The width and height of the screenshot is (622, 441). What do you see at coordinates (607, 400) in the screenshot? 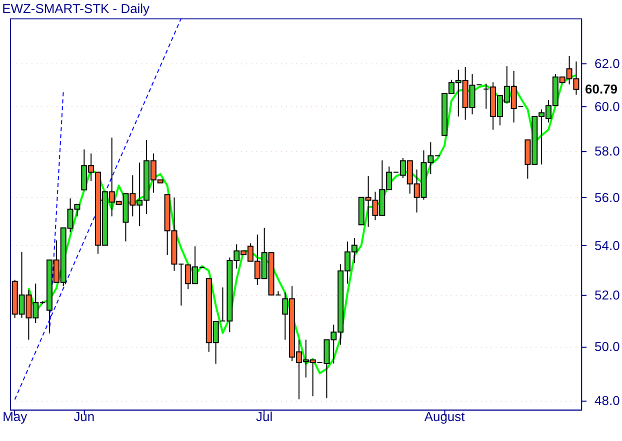
I see `y-tick-label: 48.0` at bounding box center [607, 400].